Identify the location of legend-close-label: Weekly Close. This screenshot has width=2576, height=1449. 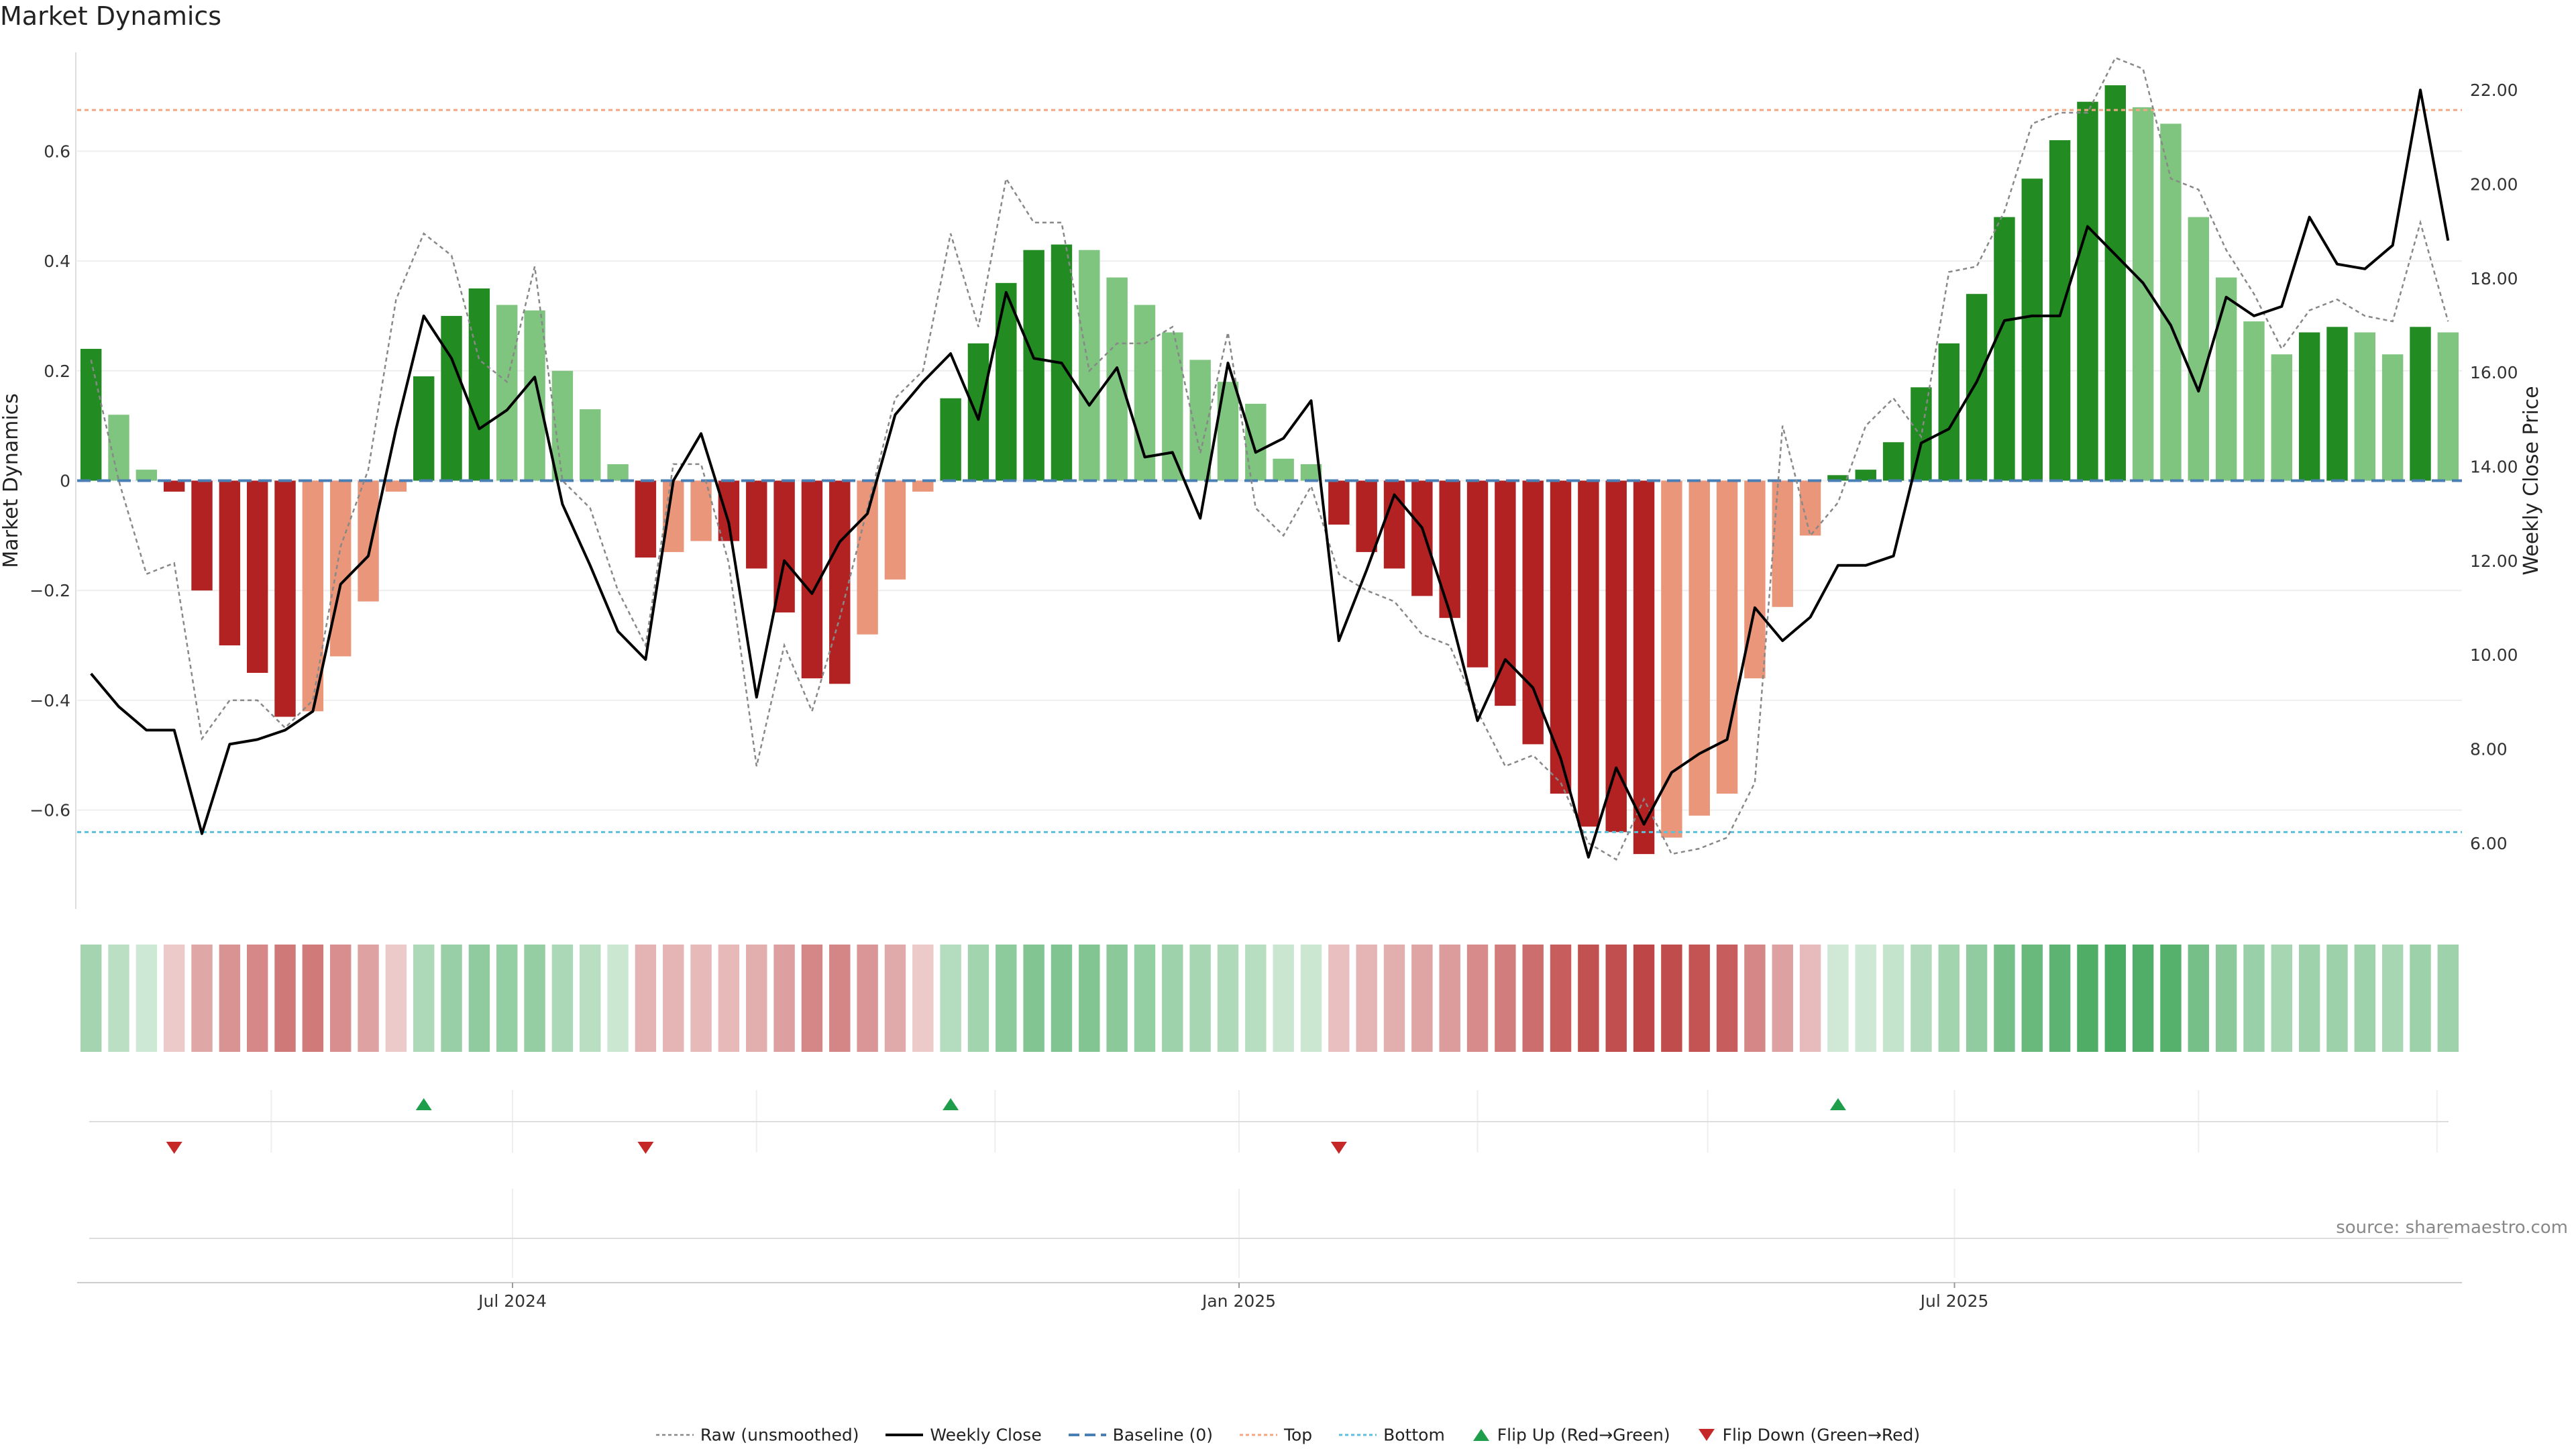
(986, 1435).